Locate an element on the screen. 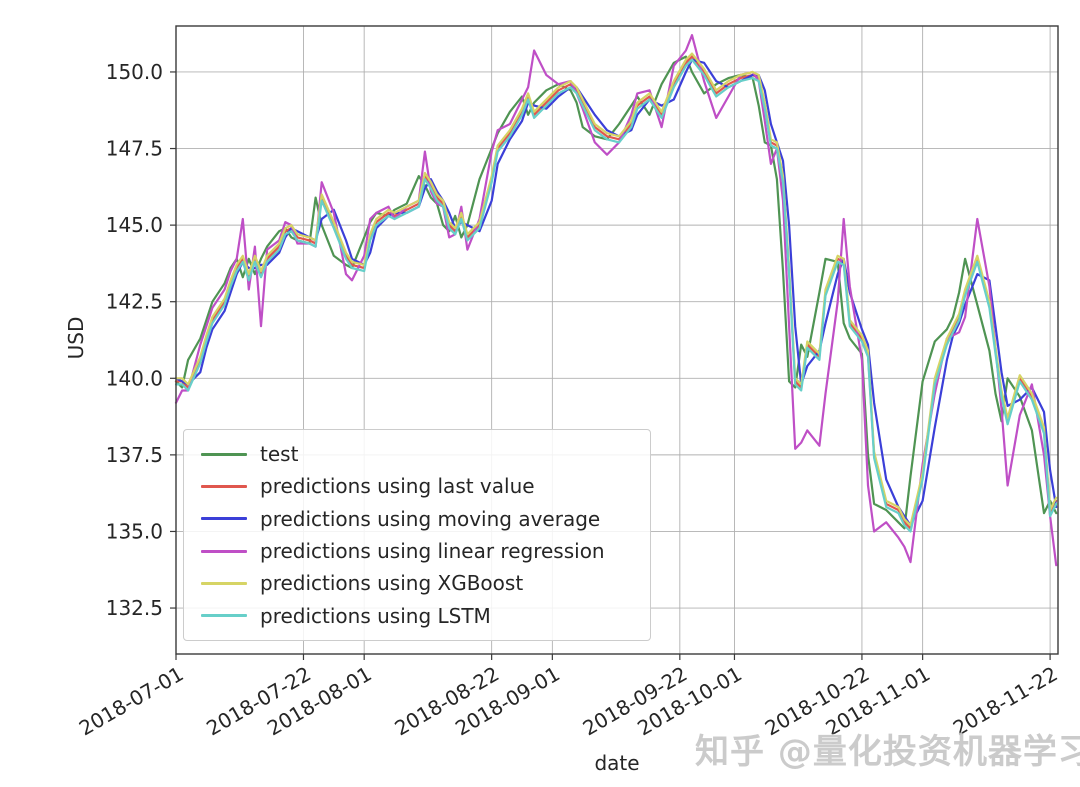 This screenshot has height=787, width=1080. legend-swatch-test is located at coordinates (224, 454).